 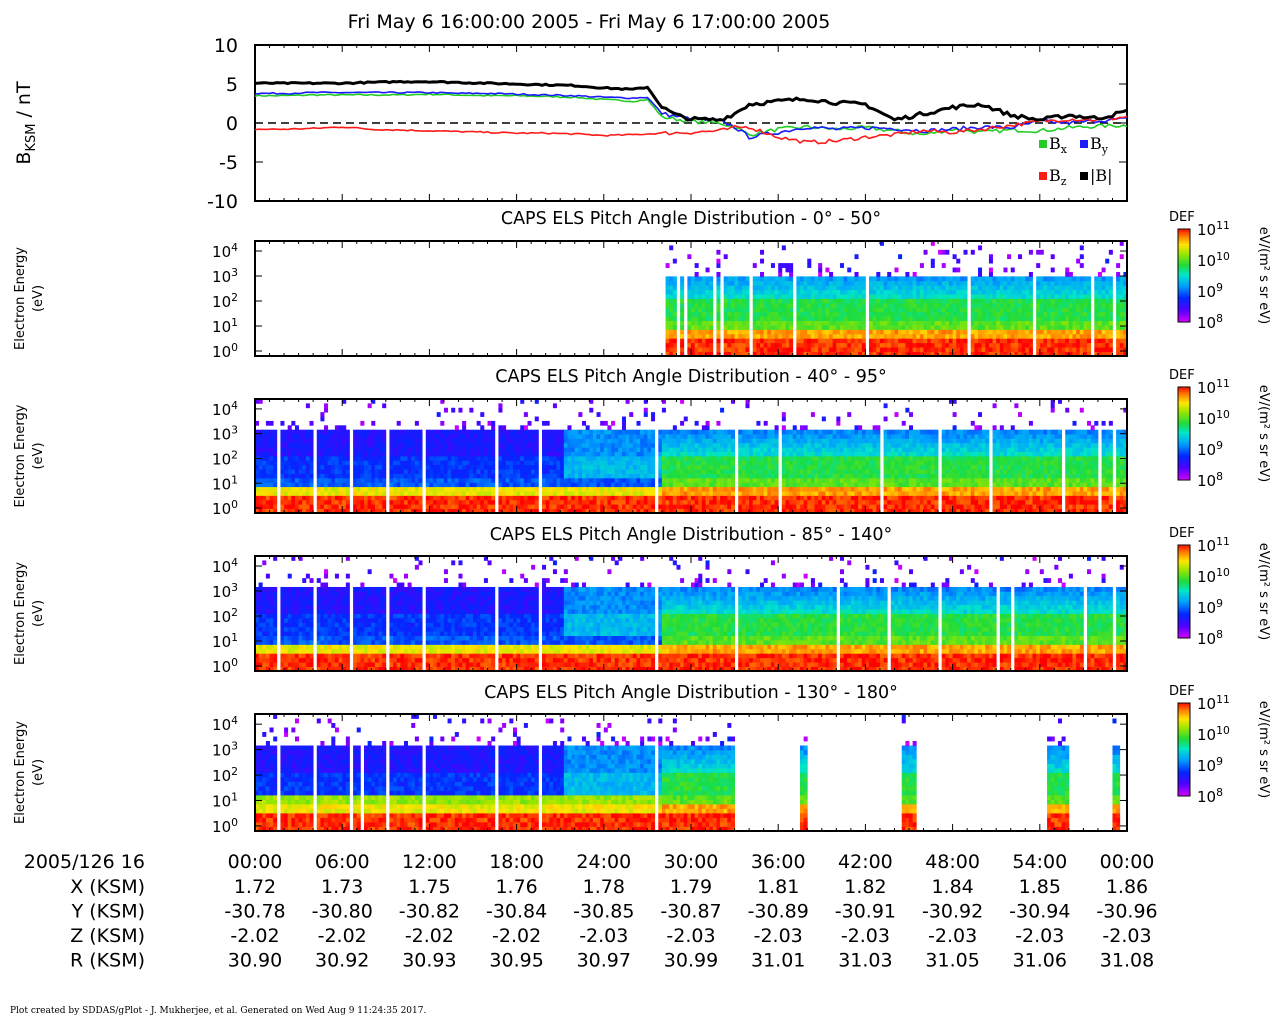 I want to click on colorbar-segment, so click(x=1184, y=277).